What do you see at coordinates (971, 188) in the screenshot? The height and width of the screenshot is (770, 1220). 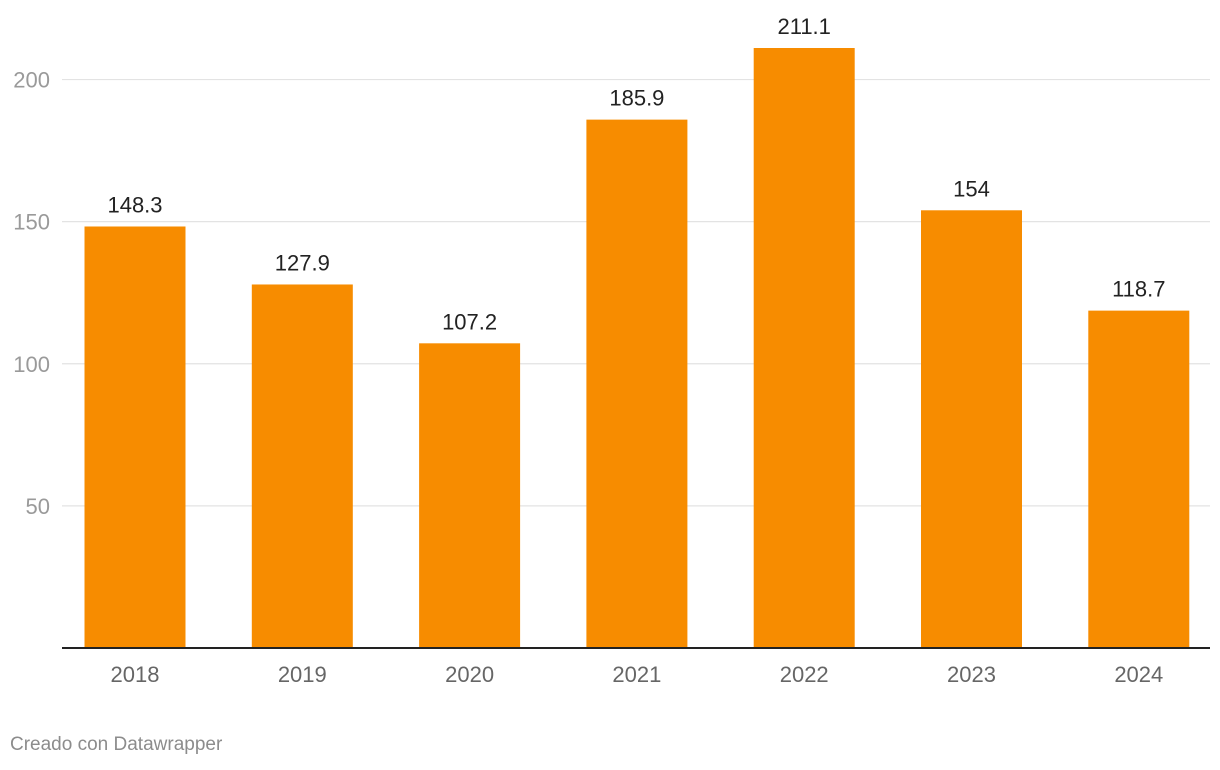 I see `bar-value-label: 154` at bounding box center [971, 188].